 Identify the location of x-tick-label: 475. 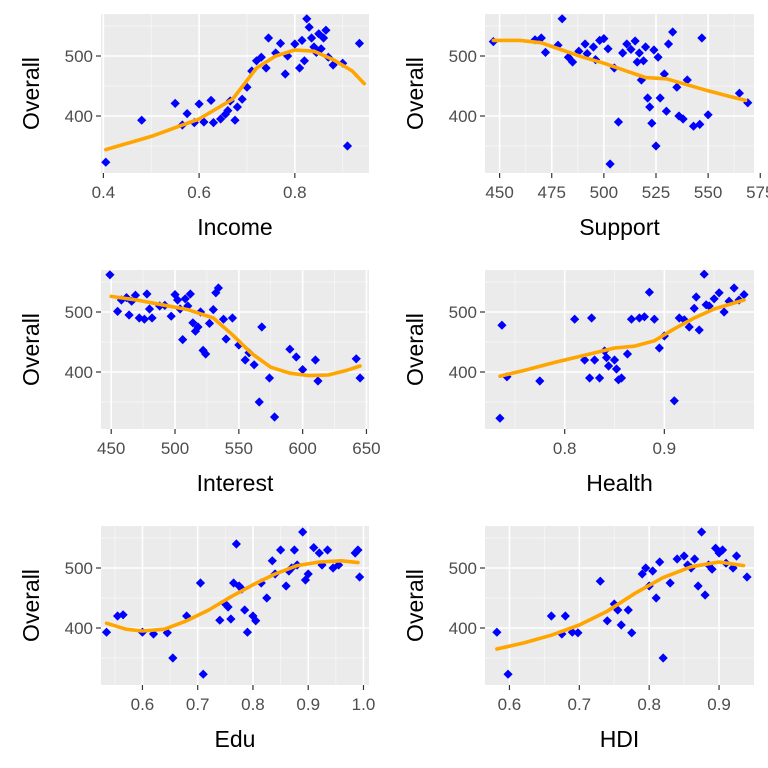
(552, 192).